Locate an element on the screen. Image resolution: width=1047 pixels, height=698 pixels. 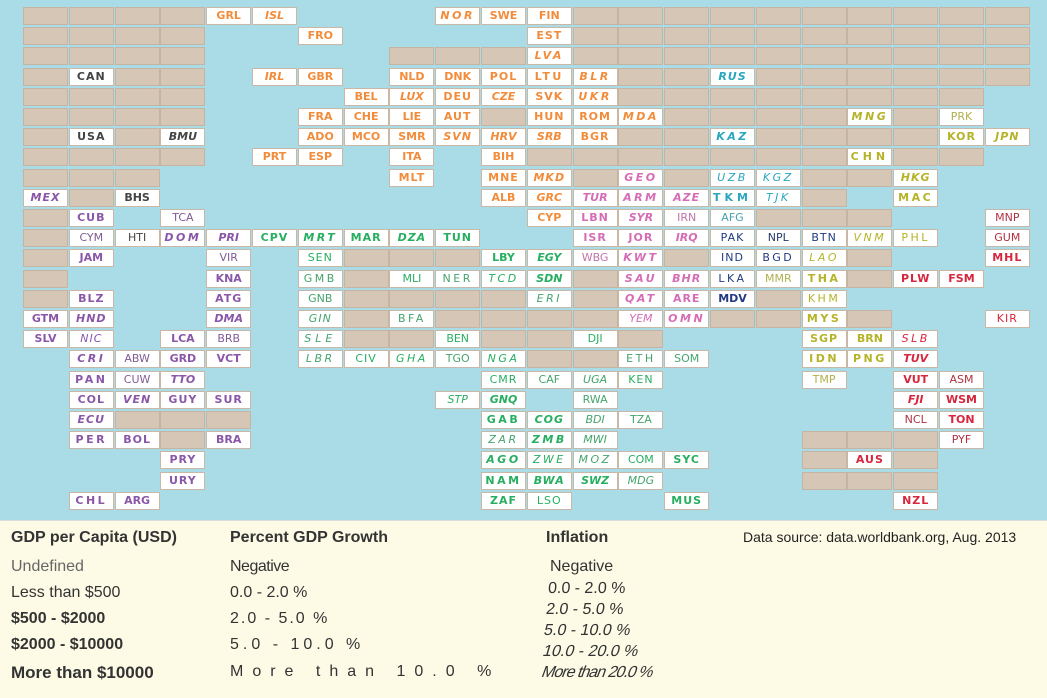
country-tile-afg: AFG is located at coordinates (732, 218).